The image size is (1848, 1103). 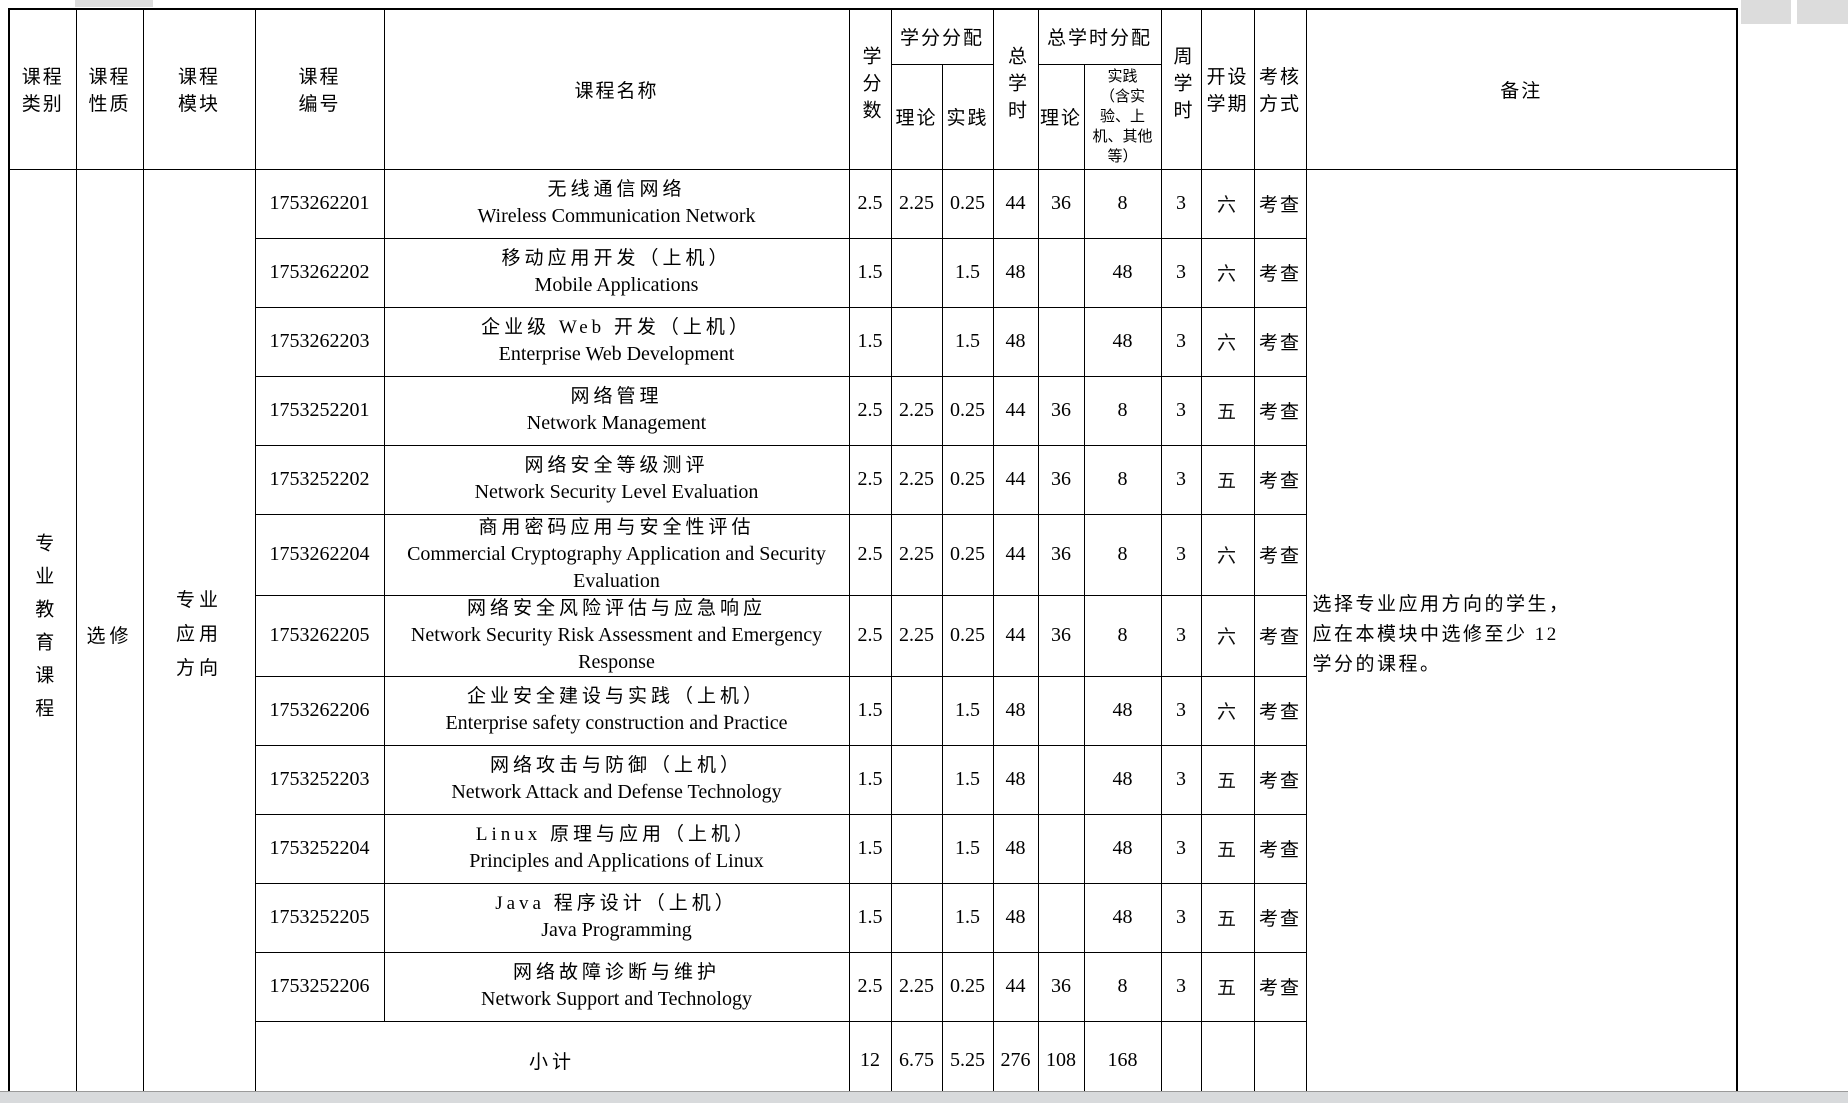 What do you see at coordinates (616, 696) in the screenshot?
I see `course-name-zh: 企业安全建设与实践（上机）` at bounding box center [616, 696].